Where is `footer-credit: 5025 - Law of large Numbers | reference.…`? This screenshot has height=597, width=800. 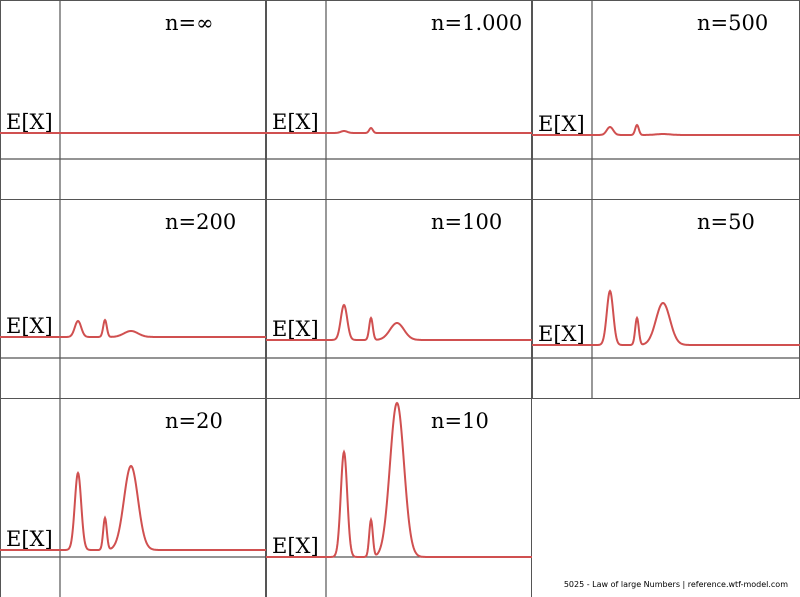
footer-credit: 5025 - Law of large Numbers | reference.… is located at coordinates (675, 584).